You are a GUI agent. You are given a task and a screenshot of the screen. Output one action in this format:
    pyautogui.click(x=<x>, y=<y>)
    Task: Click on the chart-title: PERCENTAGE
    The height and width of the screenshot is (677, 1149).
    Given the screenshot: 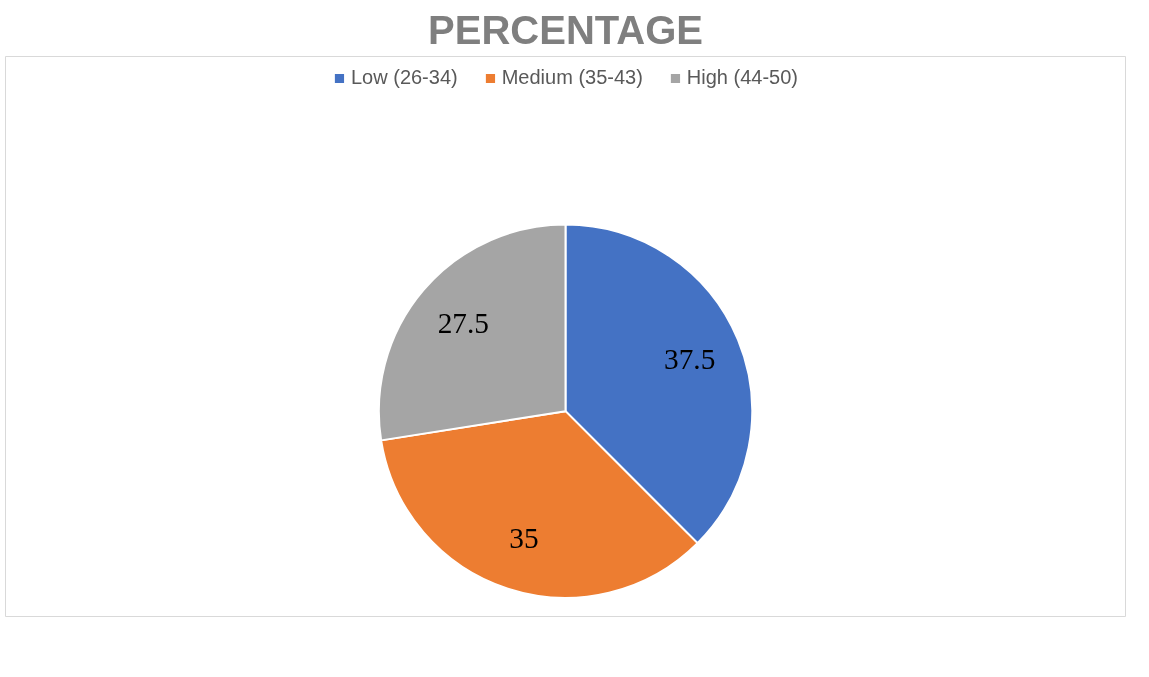 What is the action you would take?
    pyautogui.click(x=565, y=29)
    